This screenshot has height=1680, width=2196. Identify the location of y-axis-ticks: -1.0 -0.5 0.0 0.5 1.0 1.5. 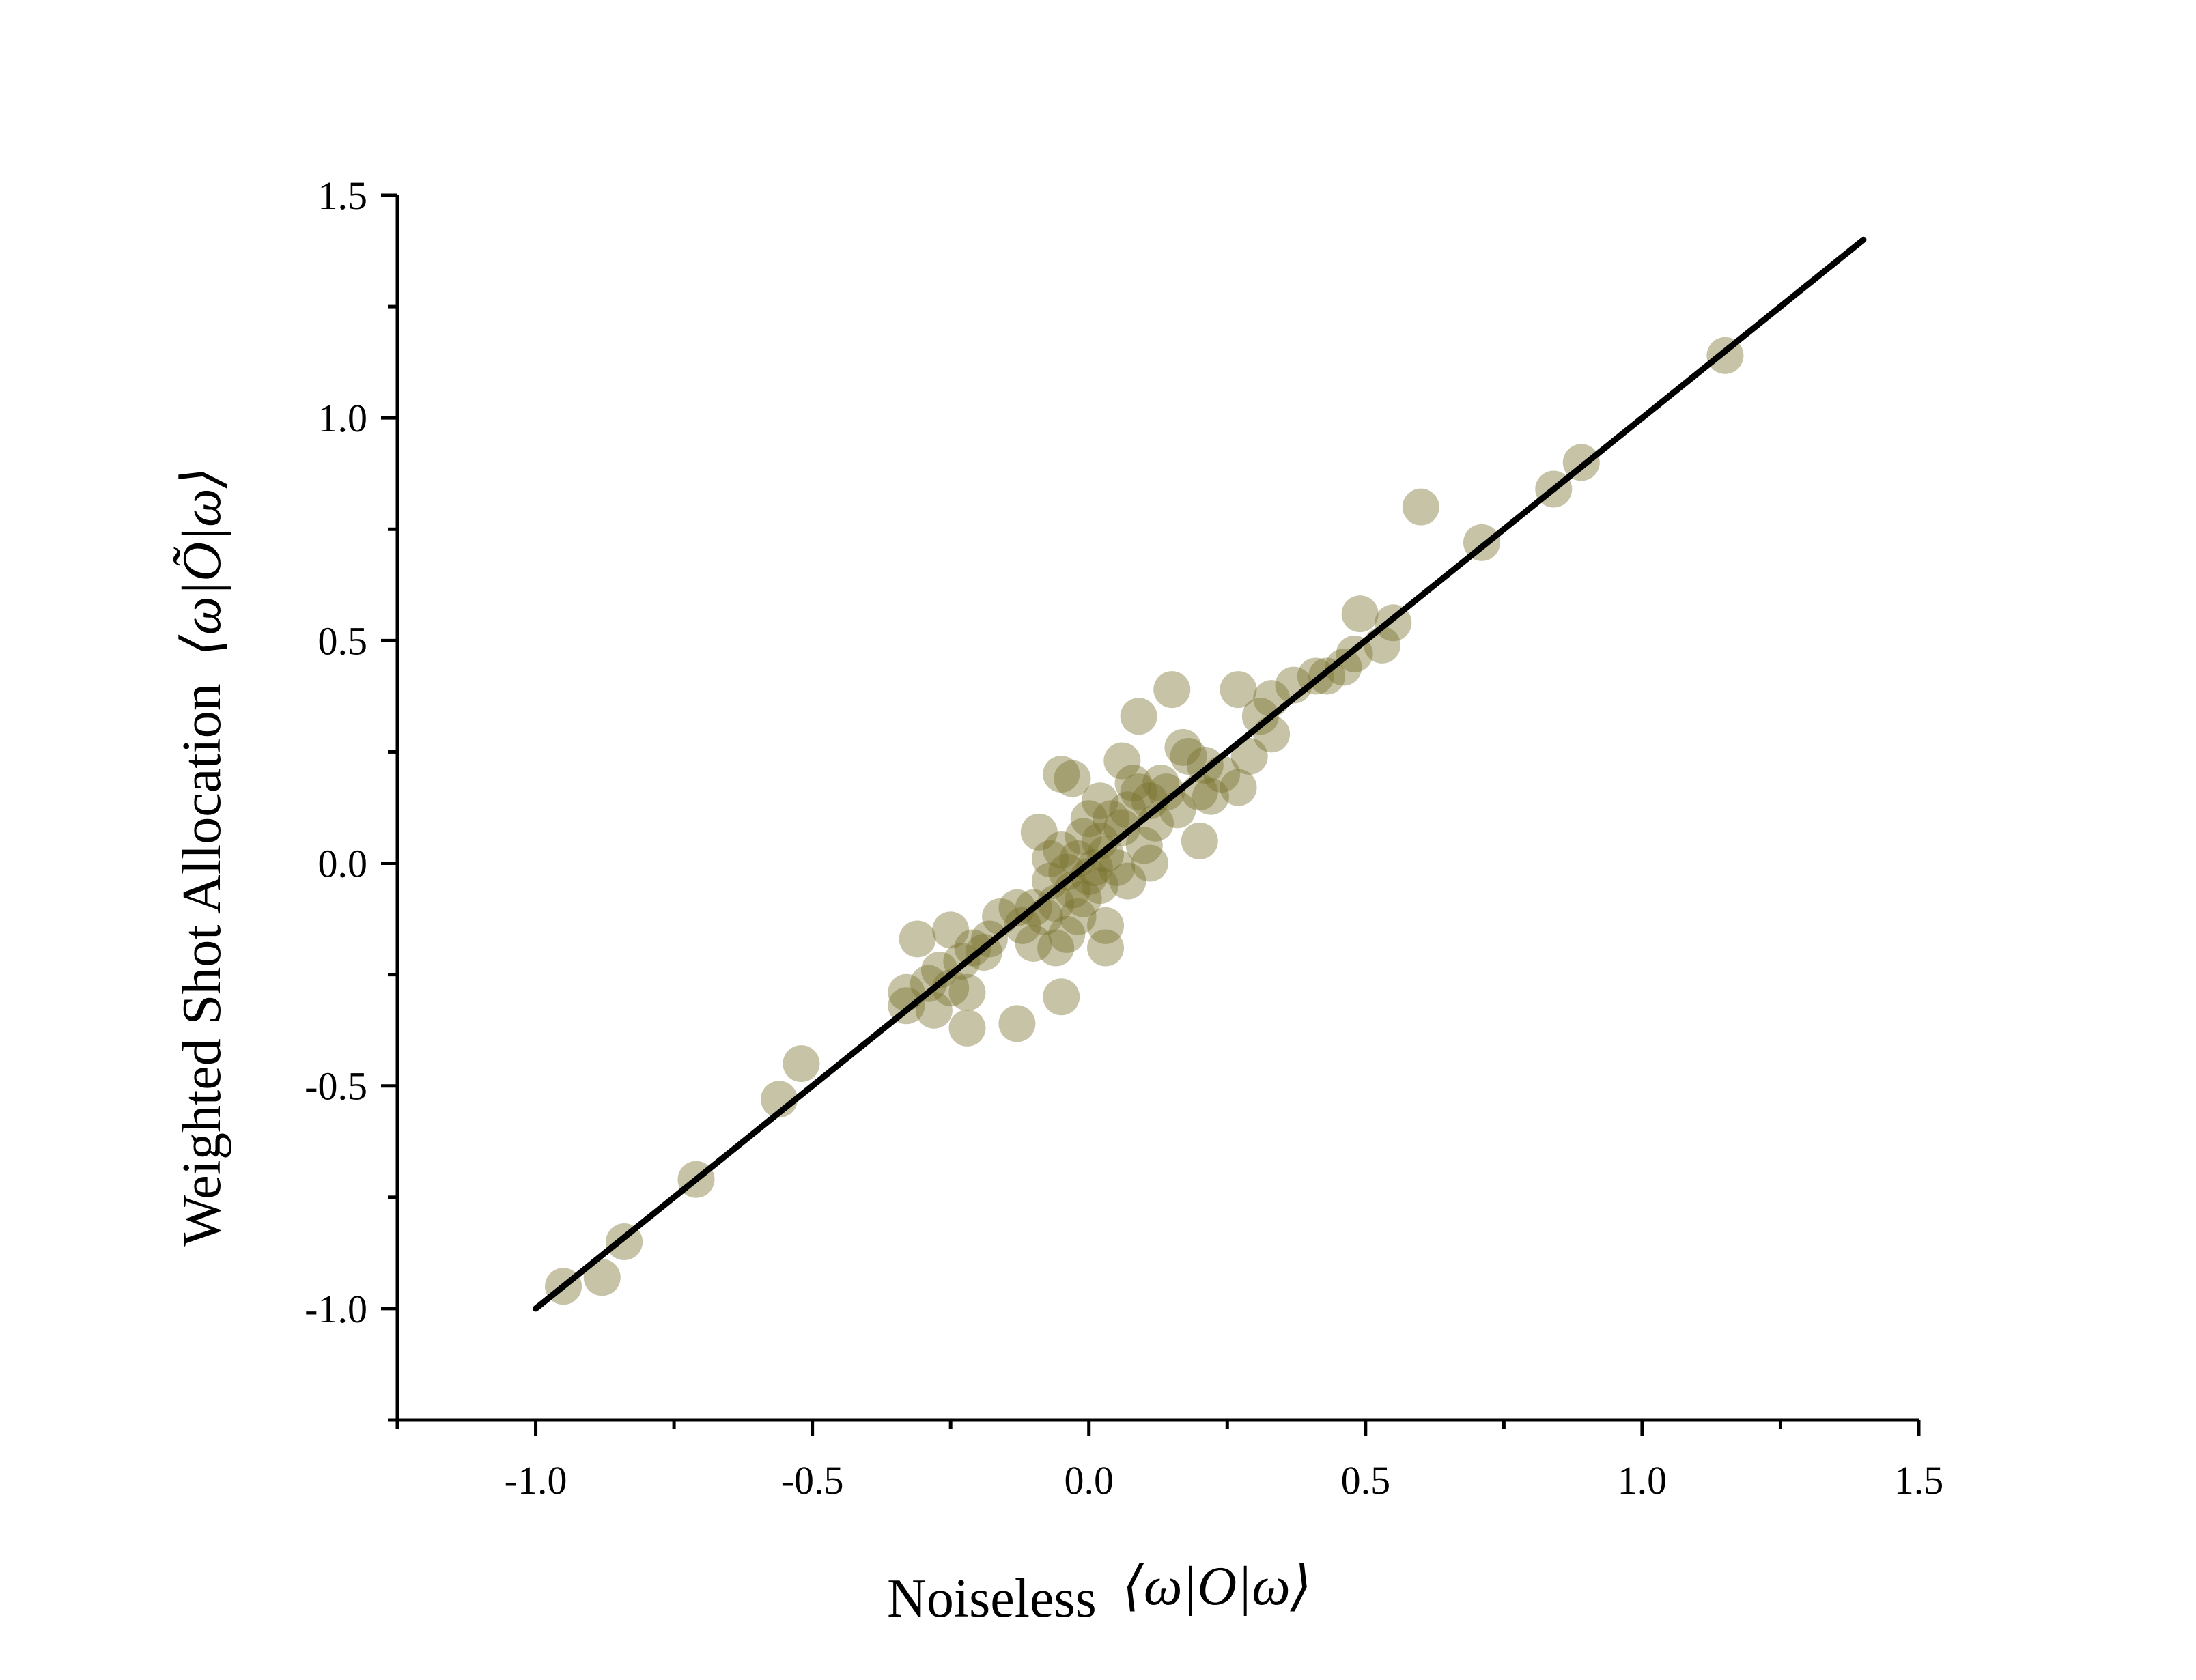
(351, 797).